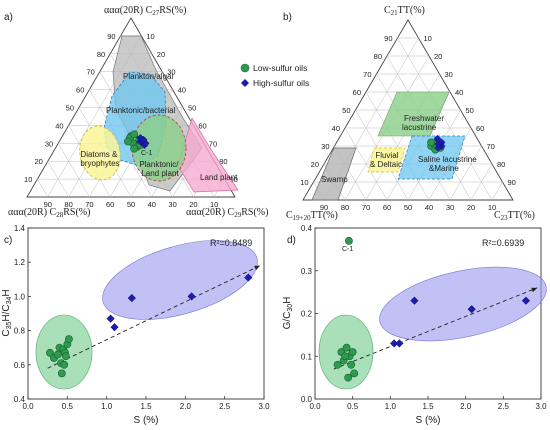 This screenshot has height=430, width=550. I want to click on tick-label-bottom: 30, so click(172, 204).